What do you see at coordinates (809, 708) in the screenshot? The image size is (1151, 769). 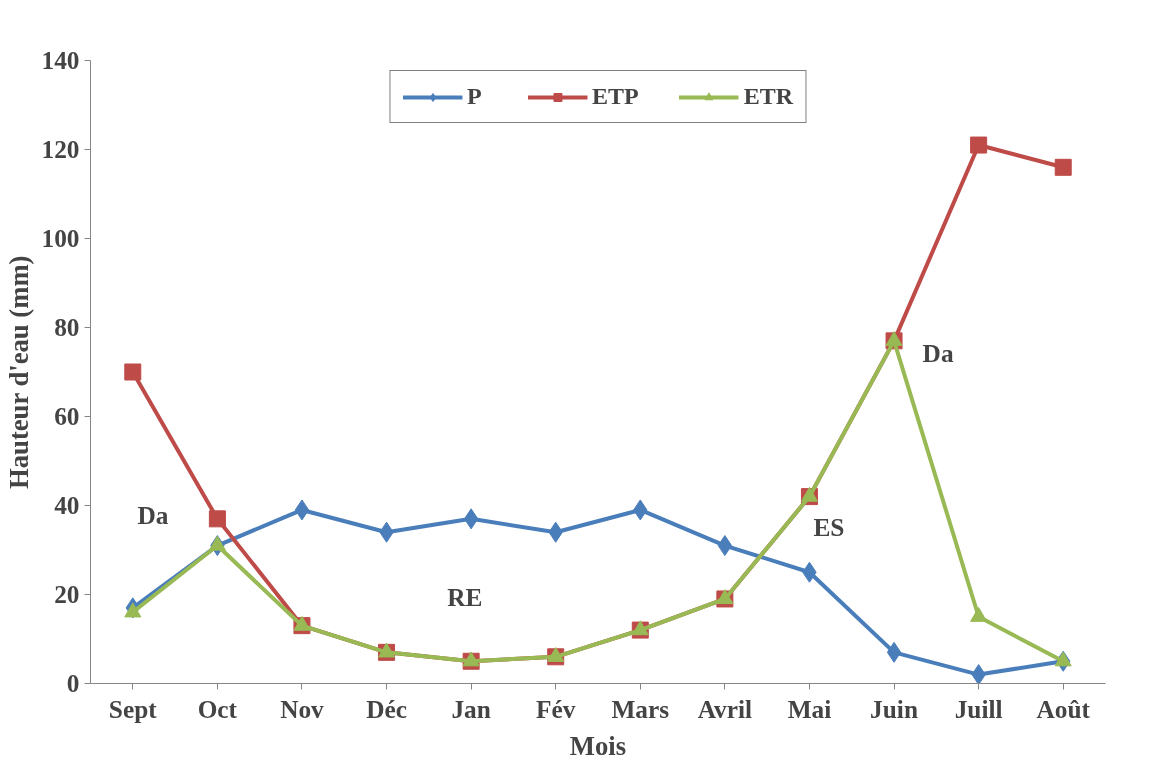 I see `x-tick-label: Mai` at bounding box center [809, 708].